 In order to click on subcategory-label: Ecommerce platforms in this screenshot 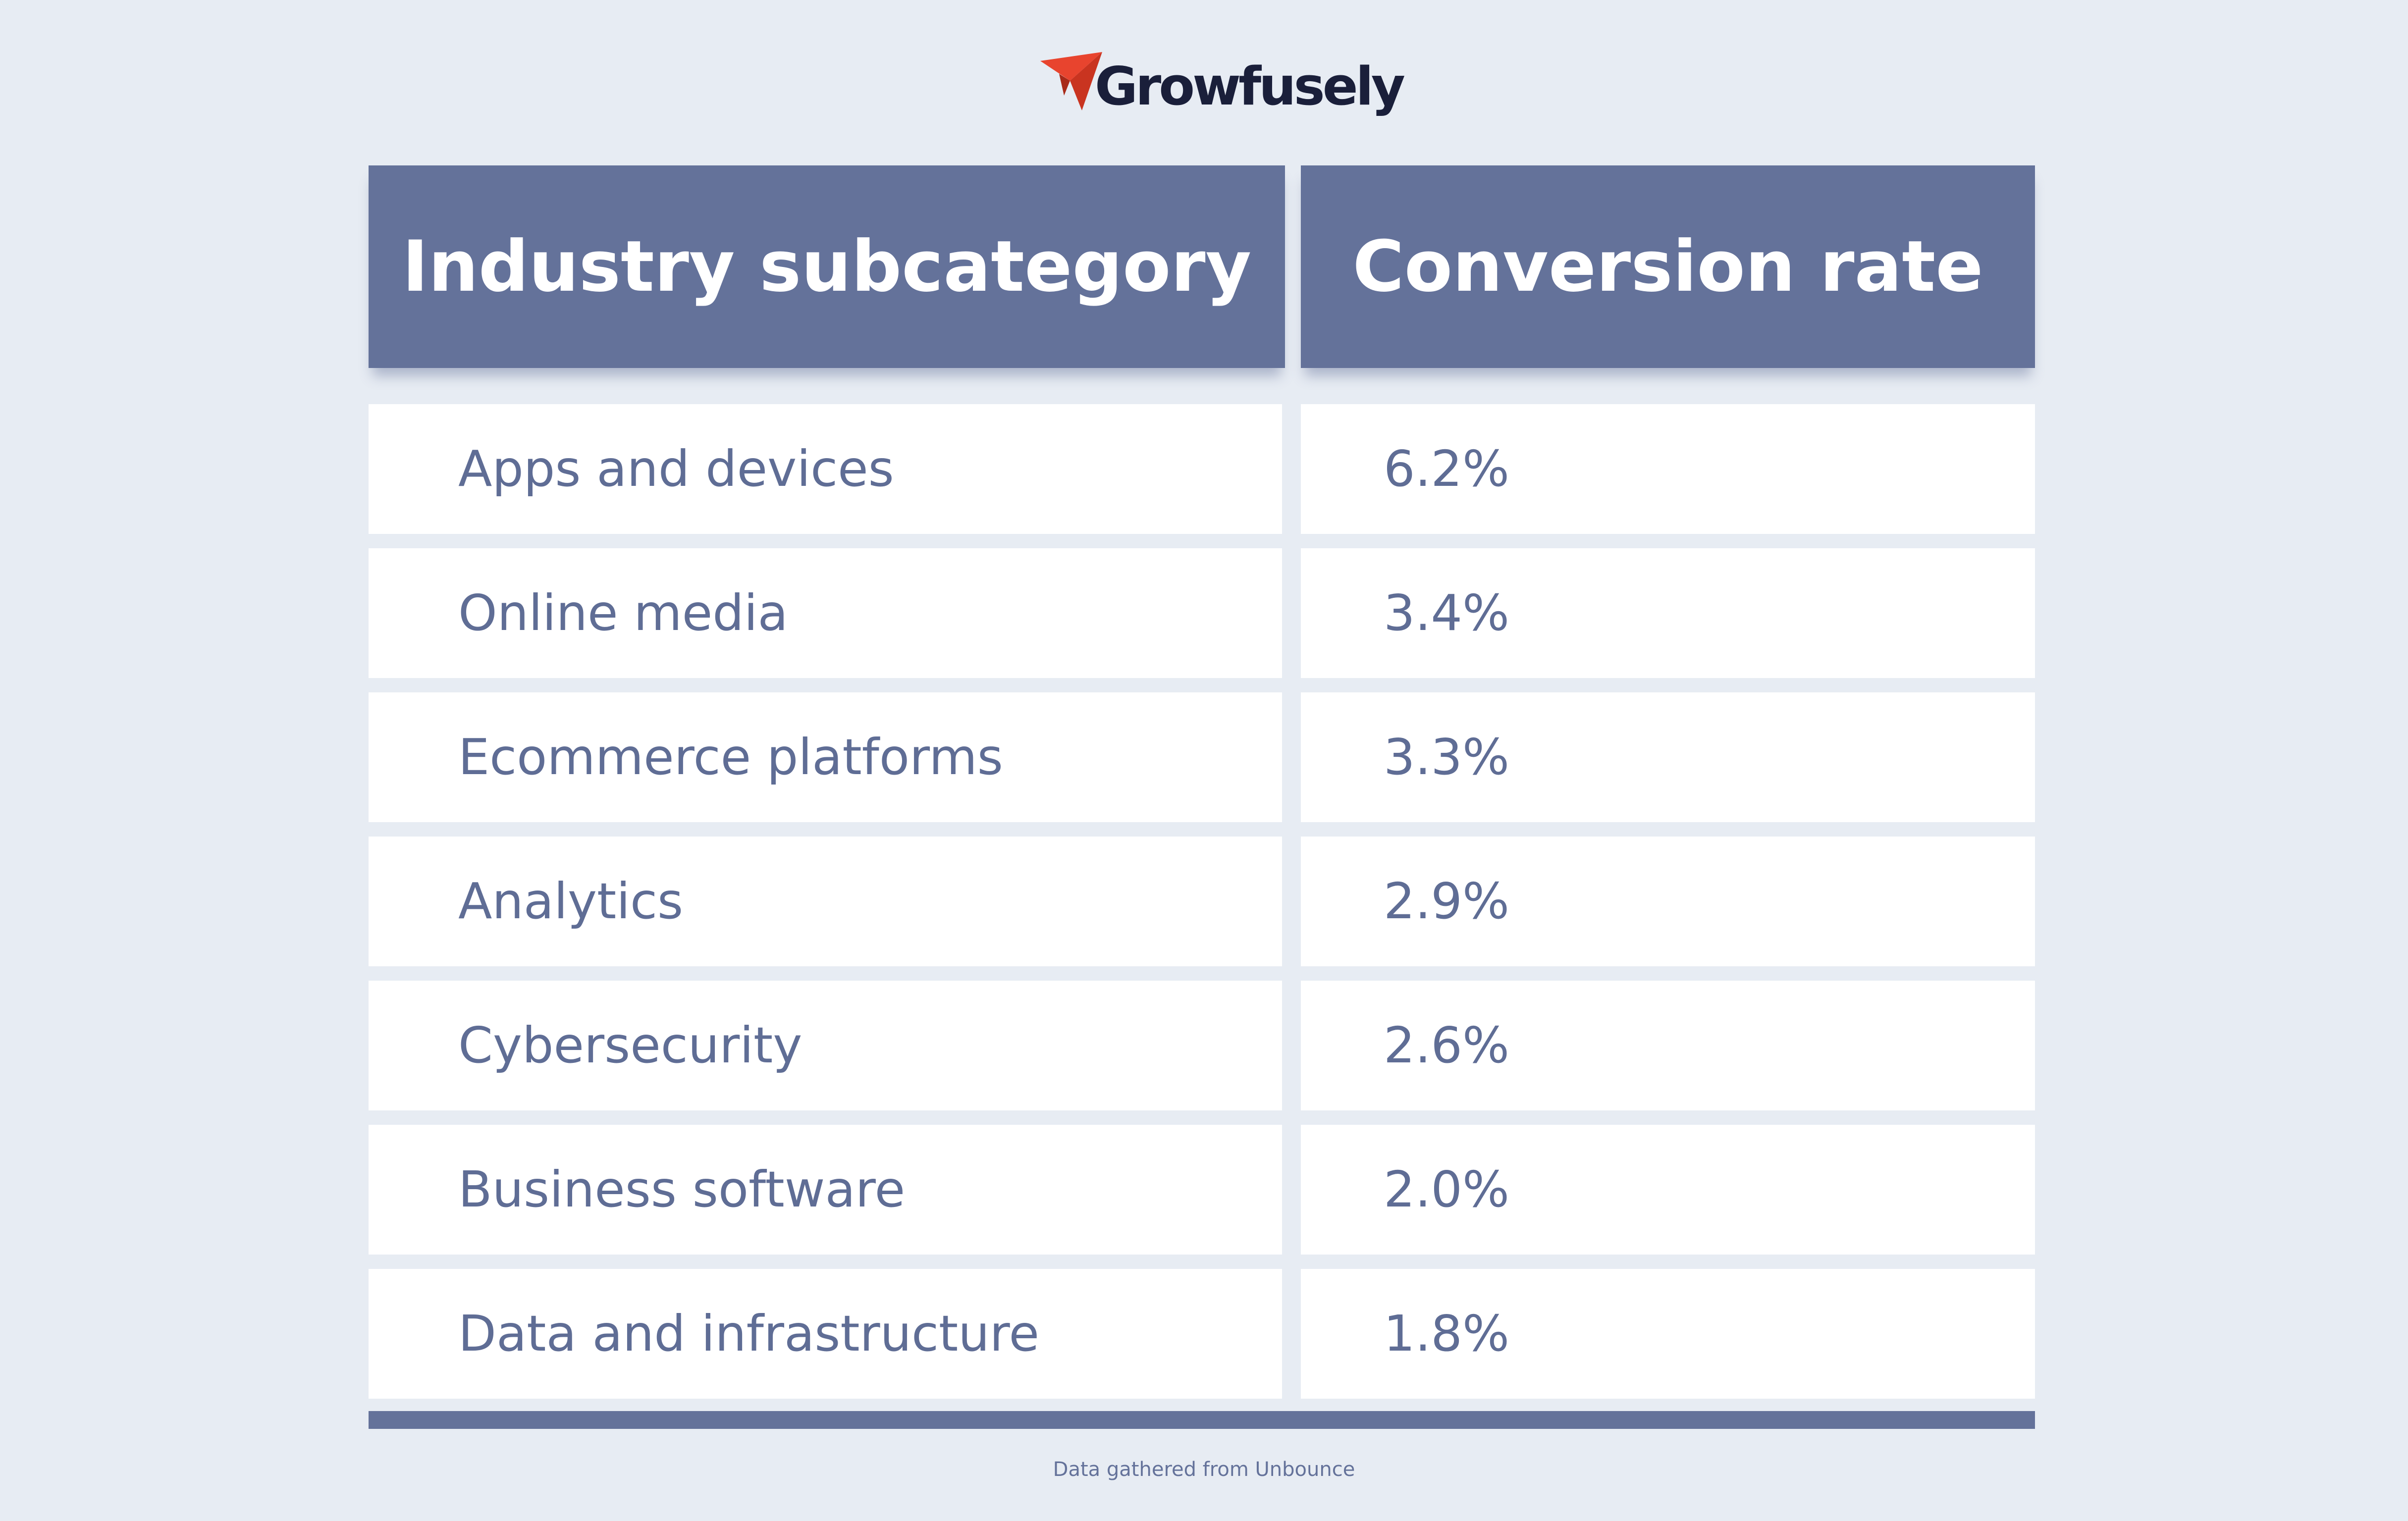, I will do `click(731, 757)`.